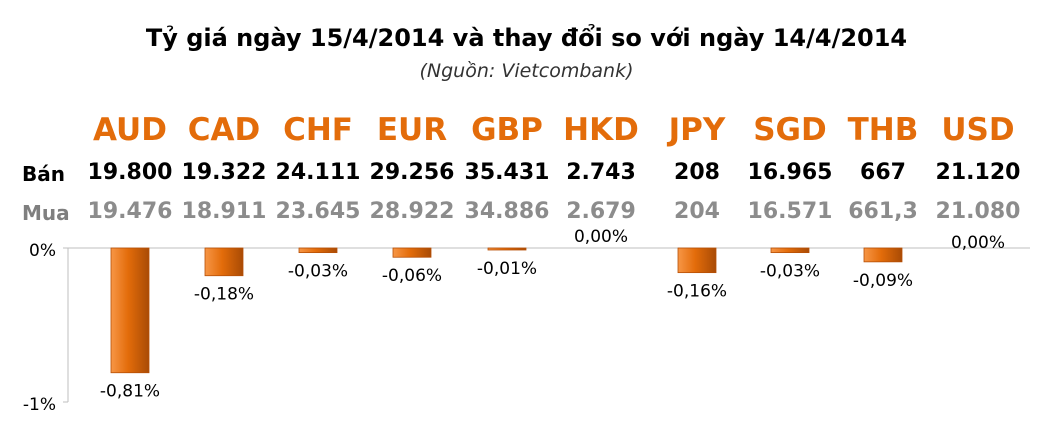 The width and height of the screenshot is (1053, 441). Describe the element at coordinates (507, 211) in the screenshot. I see `buy-rate: 34.886` at that location.